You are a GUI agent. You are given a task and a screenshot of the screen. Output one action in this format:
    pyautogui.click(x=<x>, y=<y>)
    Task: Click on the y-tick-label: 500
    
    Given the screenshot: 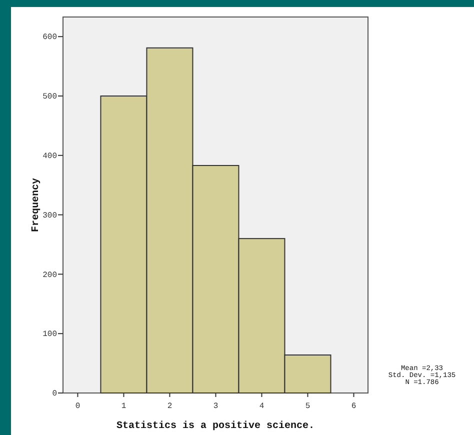 What is the action you would take?
    pyautogui.click(x=50, y=97)
    